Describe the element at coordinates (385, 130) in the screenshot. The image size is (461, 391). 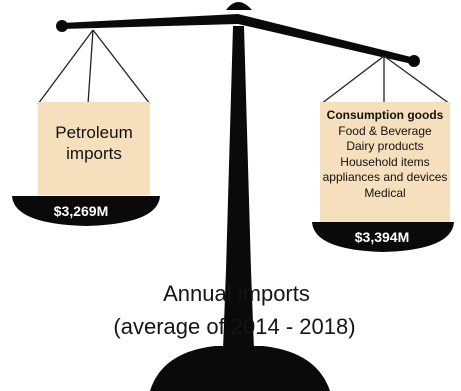
I see `right-pan-item: Food & Beverage` at that location.